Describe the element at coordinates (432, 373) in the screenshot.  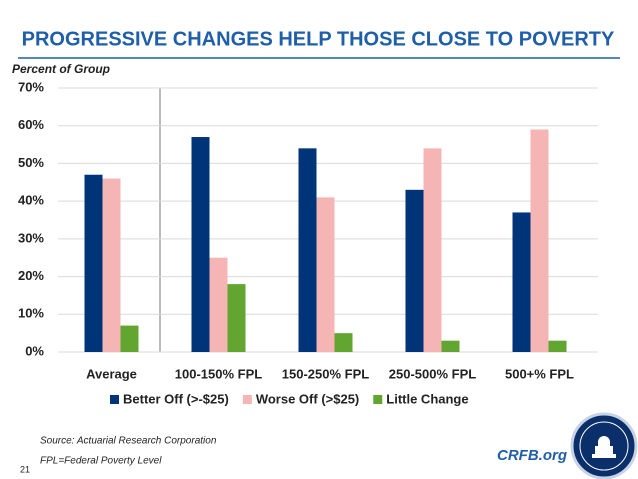
I see `x-tick-label: 250-500% FPL` at that location.